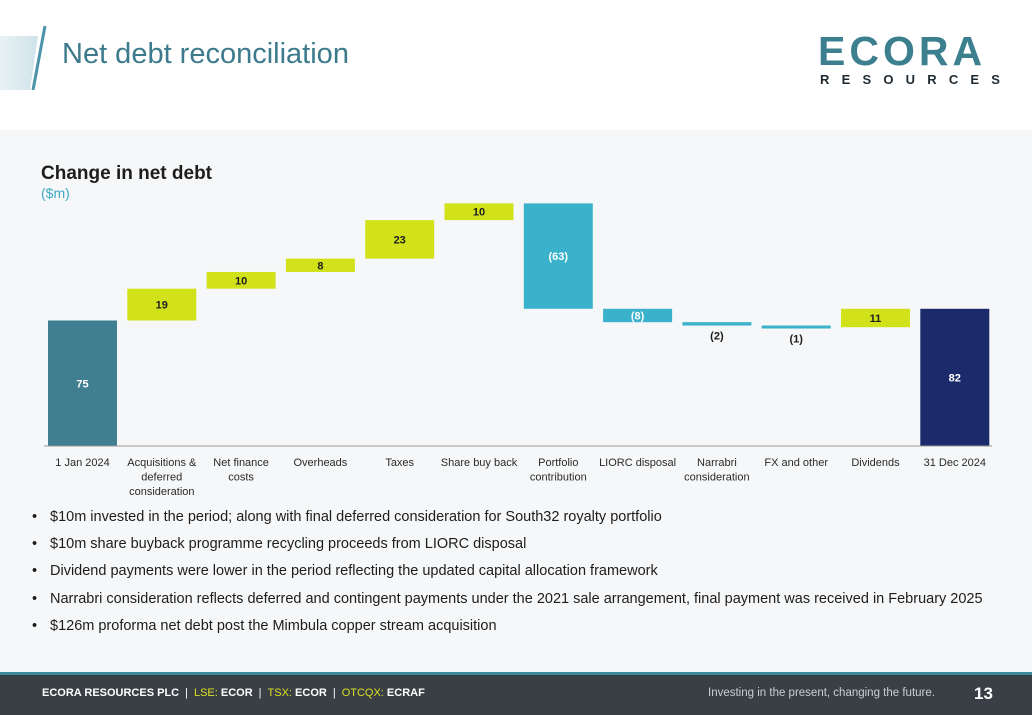 This screenshot has height=715, width=1032. I want to click on data-label: (1), so click(796, 340).